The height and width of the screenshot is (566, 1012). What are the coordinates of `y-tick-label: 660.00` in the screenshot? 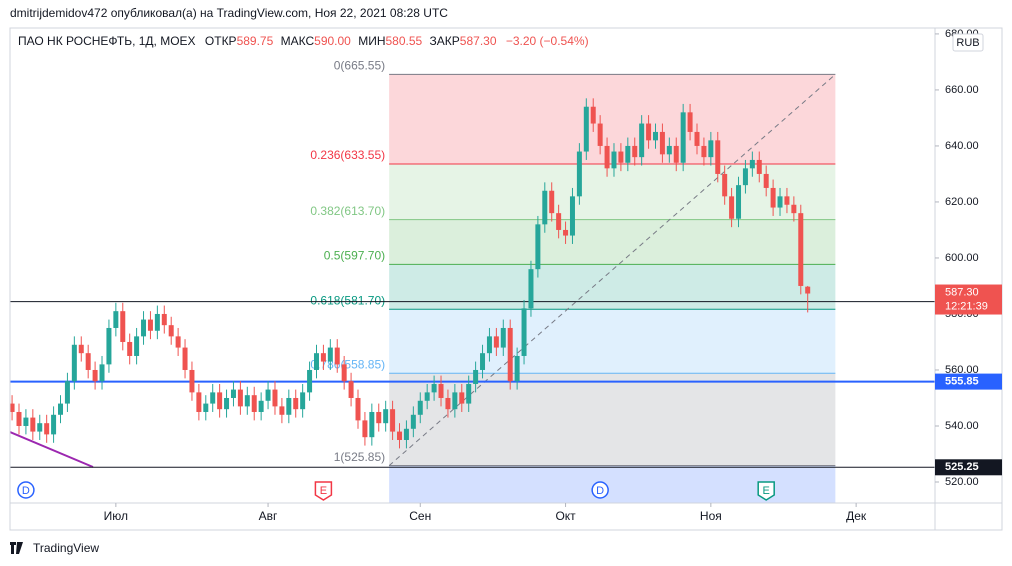 It's located at (962, 90).